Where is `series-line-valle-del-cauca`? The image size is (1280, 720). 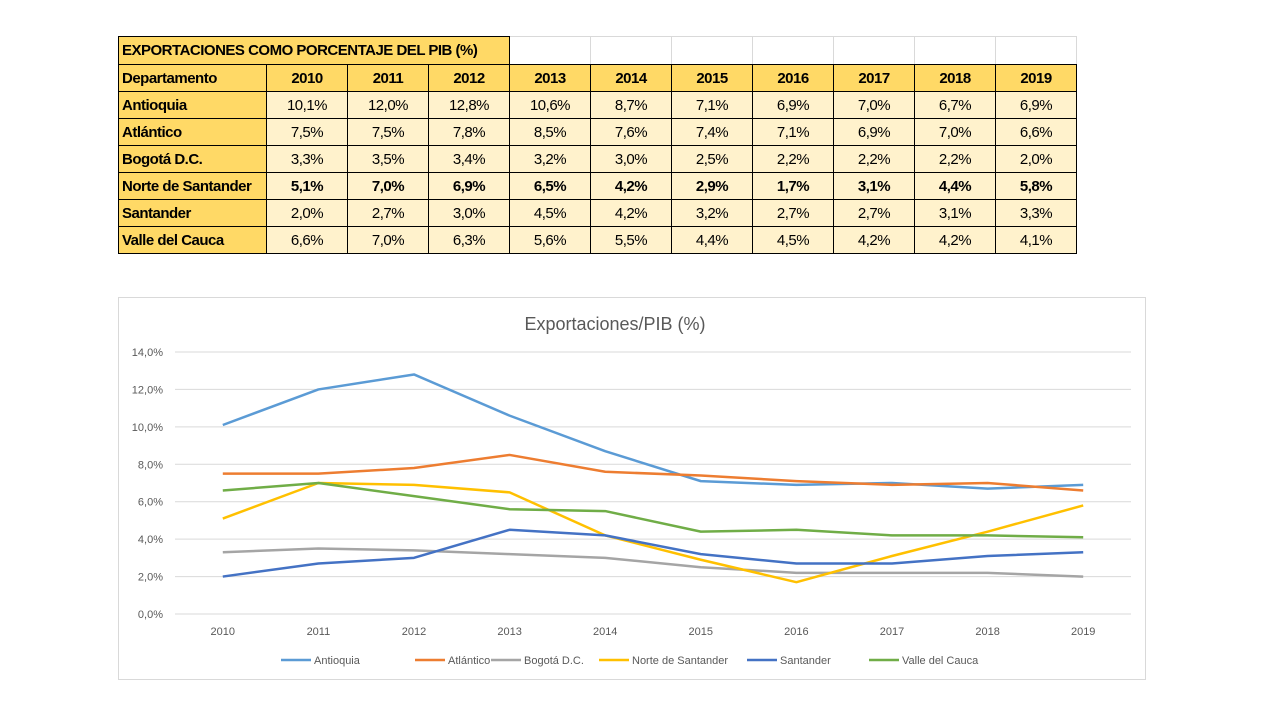
series-line-valle-del-cauca is located at coordinates (653, 510).